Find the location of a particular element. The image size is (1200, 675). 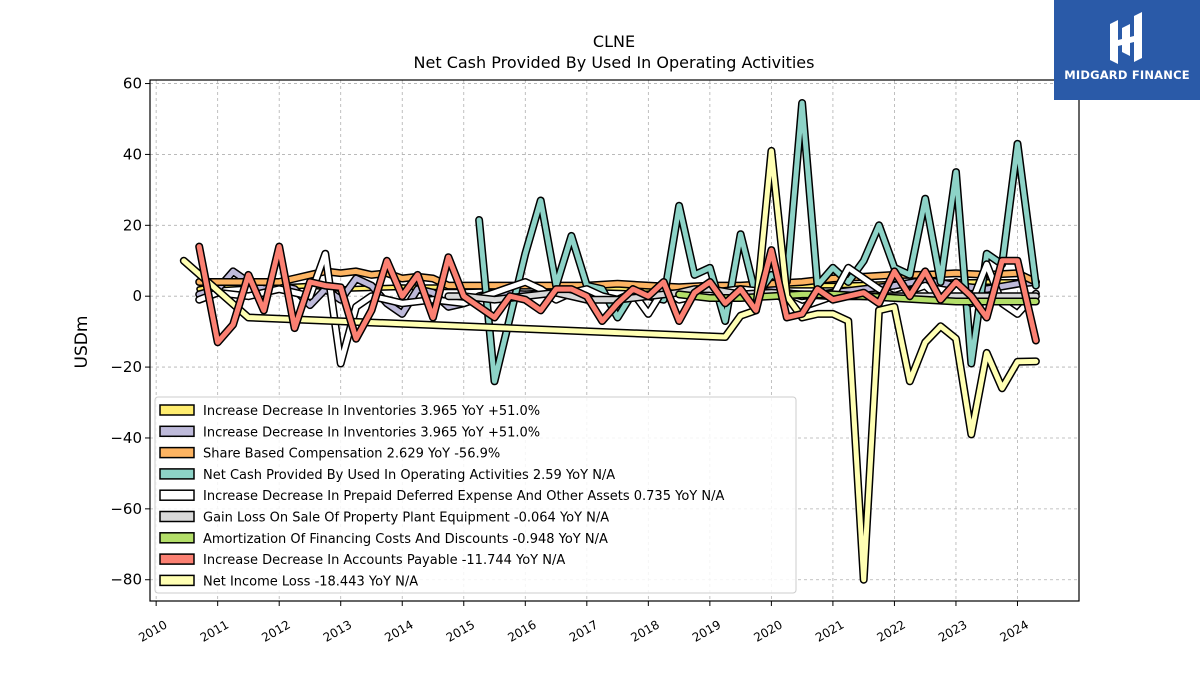

x-tick-label: 2010 is located at coordinates (152, 630).